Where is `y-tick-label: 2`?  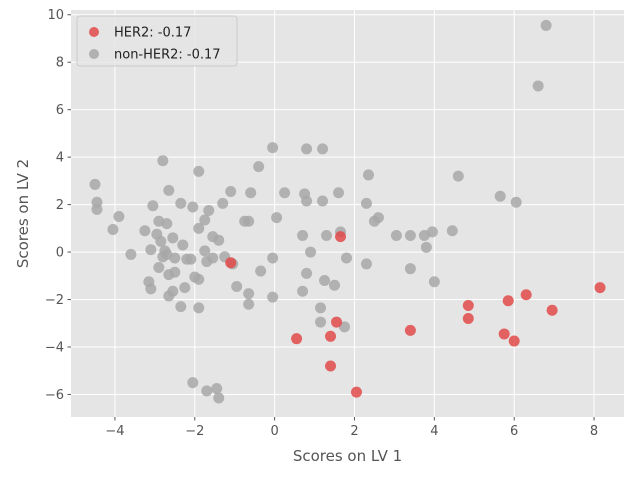
y-tick-label: 2 is located at coordinates (60, 205).